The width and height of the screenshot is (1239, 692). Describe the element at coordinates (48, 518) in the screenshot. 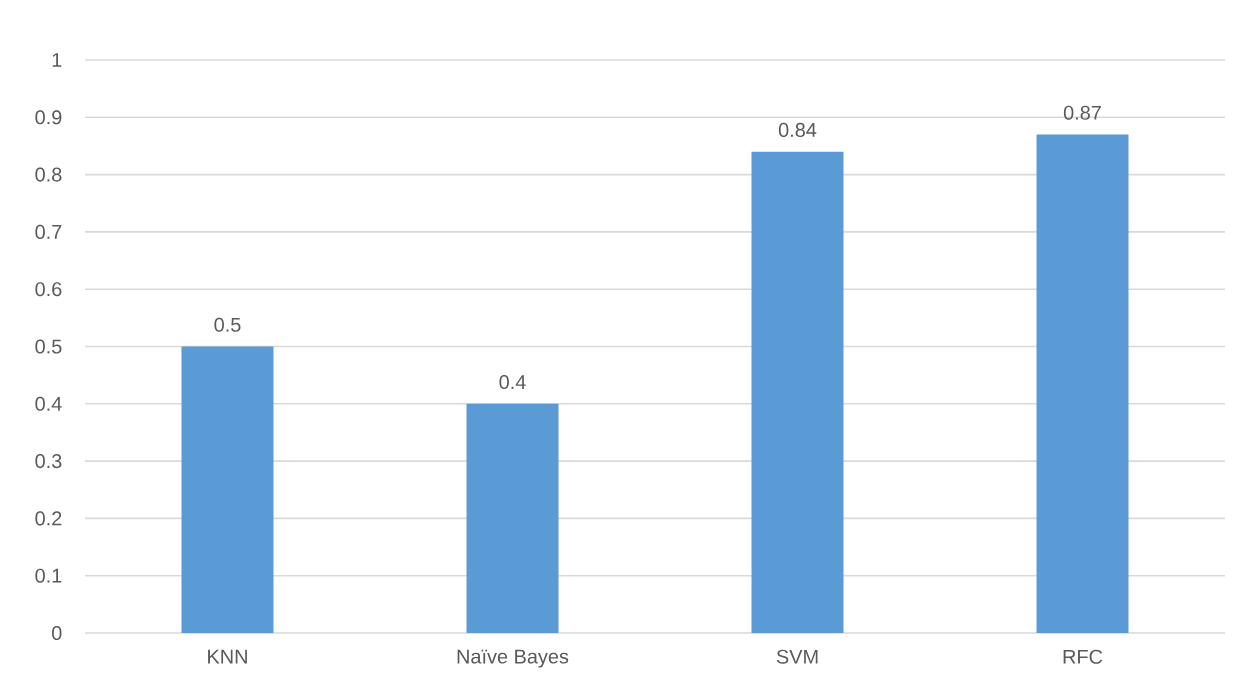

I see `y-tick-label: 0.2` at that location.